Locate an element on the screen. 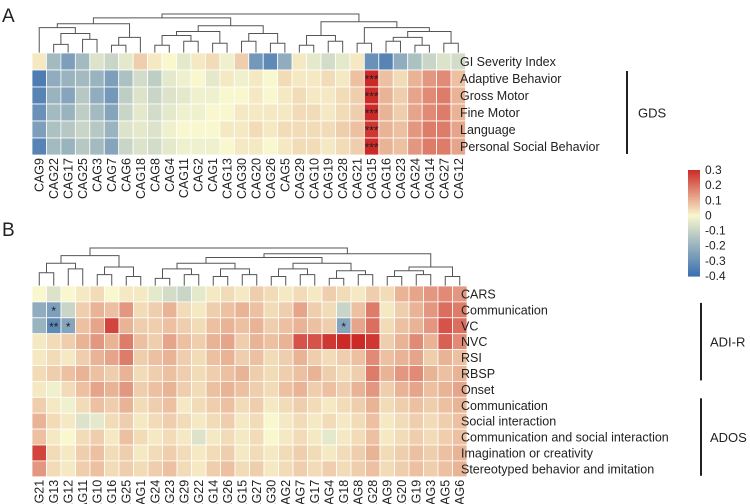  column-label: CAG25 is located at coordinates (83, 178).